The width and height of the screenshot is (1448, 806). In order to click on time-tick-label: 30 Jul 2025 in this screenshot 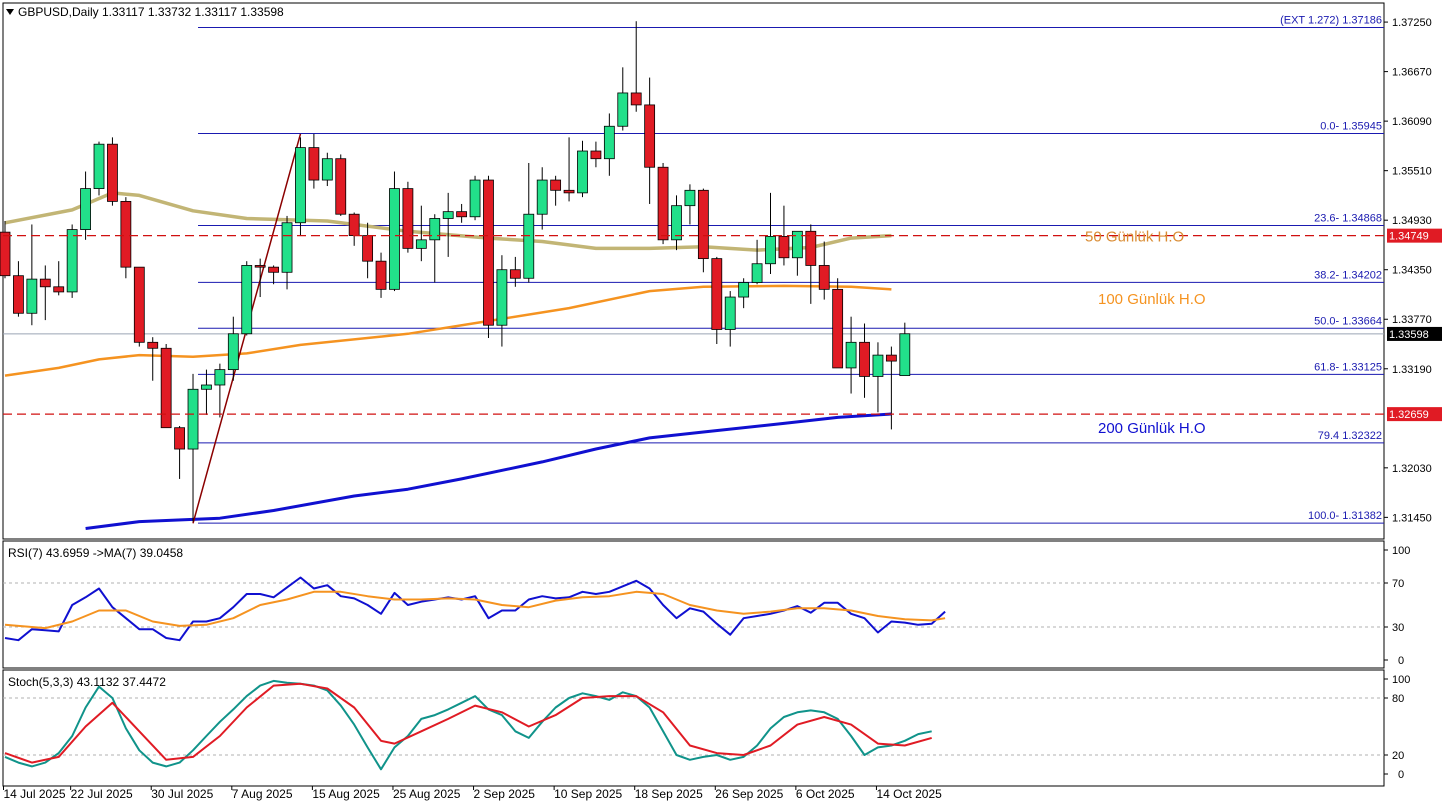, I will do `click(182, 794)`.